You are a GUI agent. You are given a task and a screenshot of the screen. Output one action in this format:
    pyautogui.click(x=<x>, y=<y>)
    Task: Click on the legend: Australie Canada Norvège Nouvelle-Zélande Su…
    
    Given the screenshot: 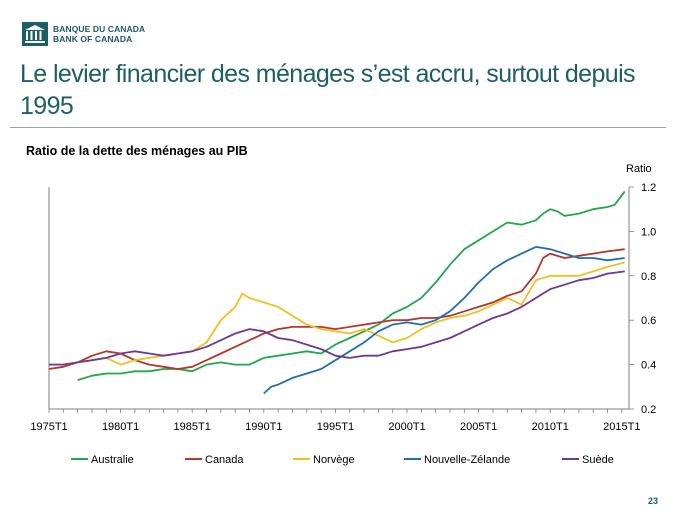 What is the action you would take?
    pyautogui.click(x=342, y=460)
    